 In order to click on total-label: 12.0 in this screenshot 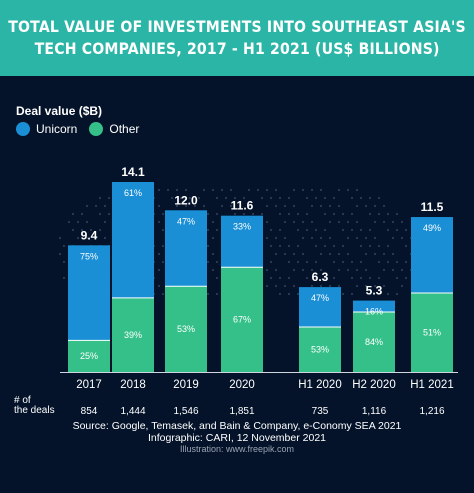, I will do `click(186, 200)`.